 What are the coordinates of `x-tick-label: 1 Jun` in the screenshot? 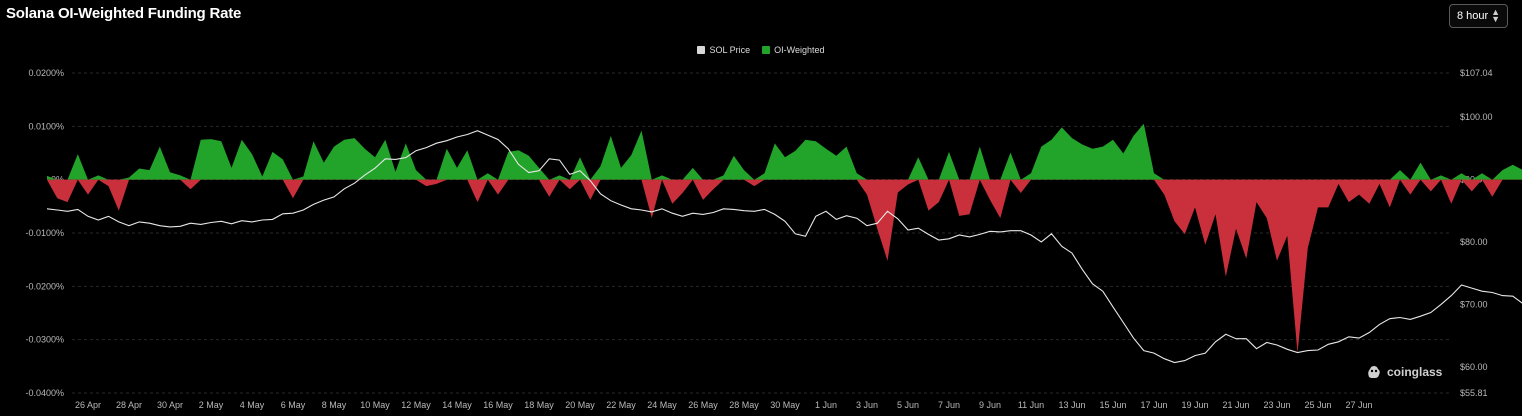 It's located at (826, 405).